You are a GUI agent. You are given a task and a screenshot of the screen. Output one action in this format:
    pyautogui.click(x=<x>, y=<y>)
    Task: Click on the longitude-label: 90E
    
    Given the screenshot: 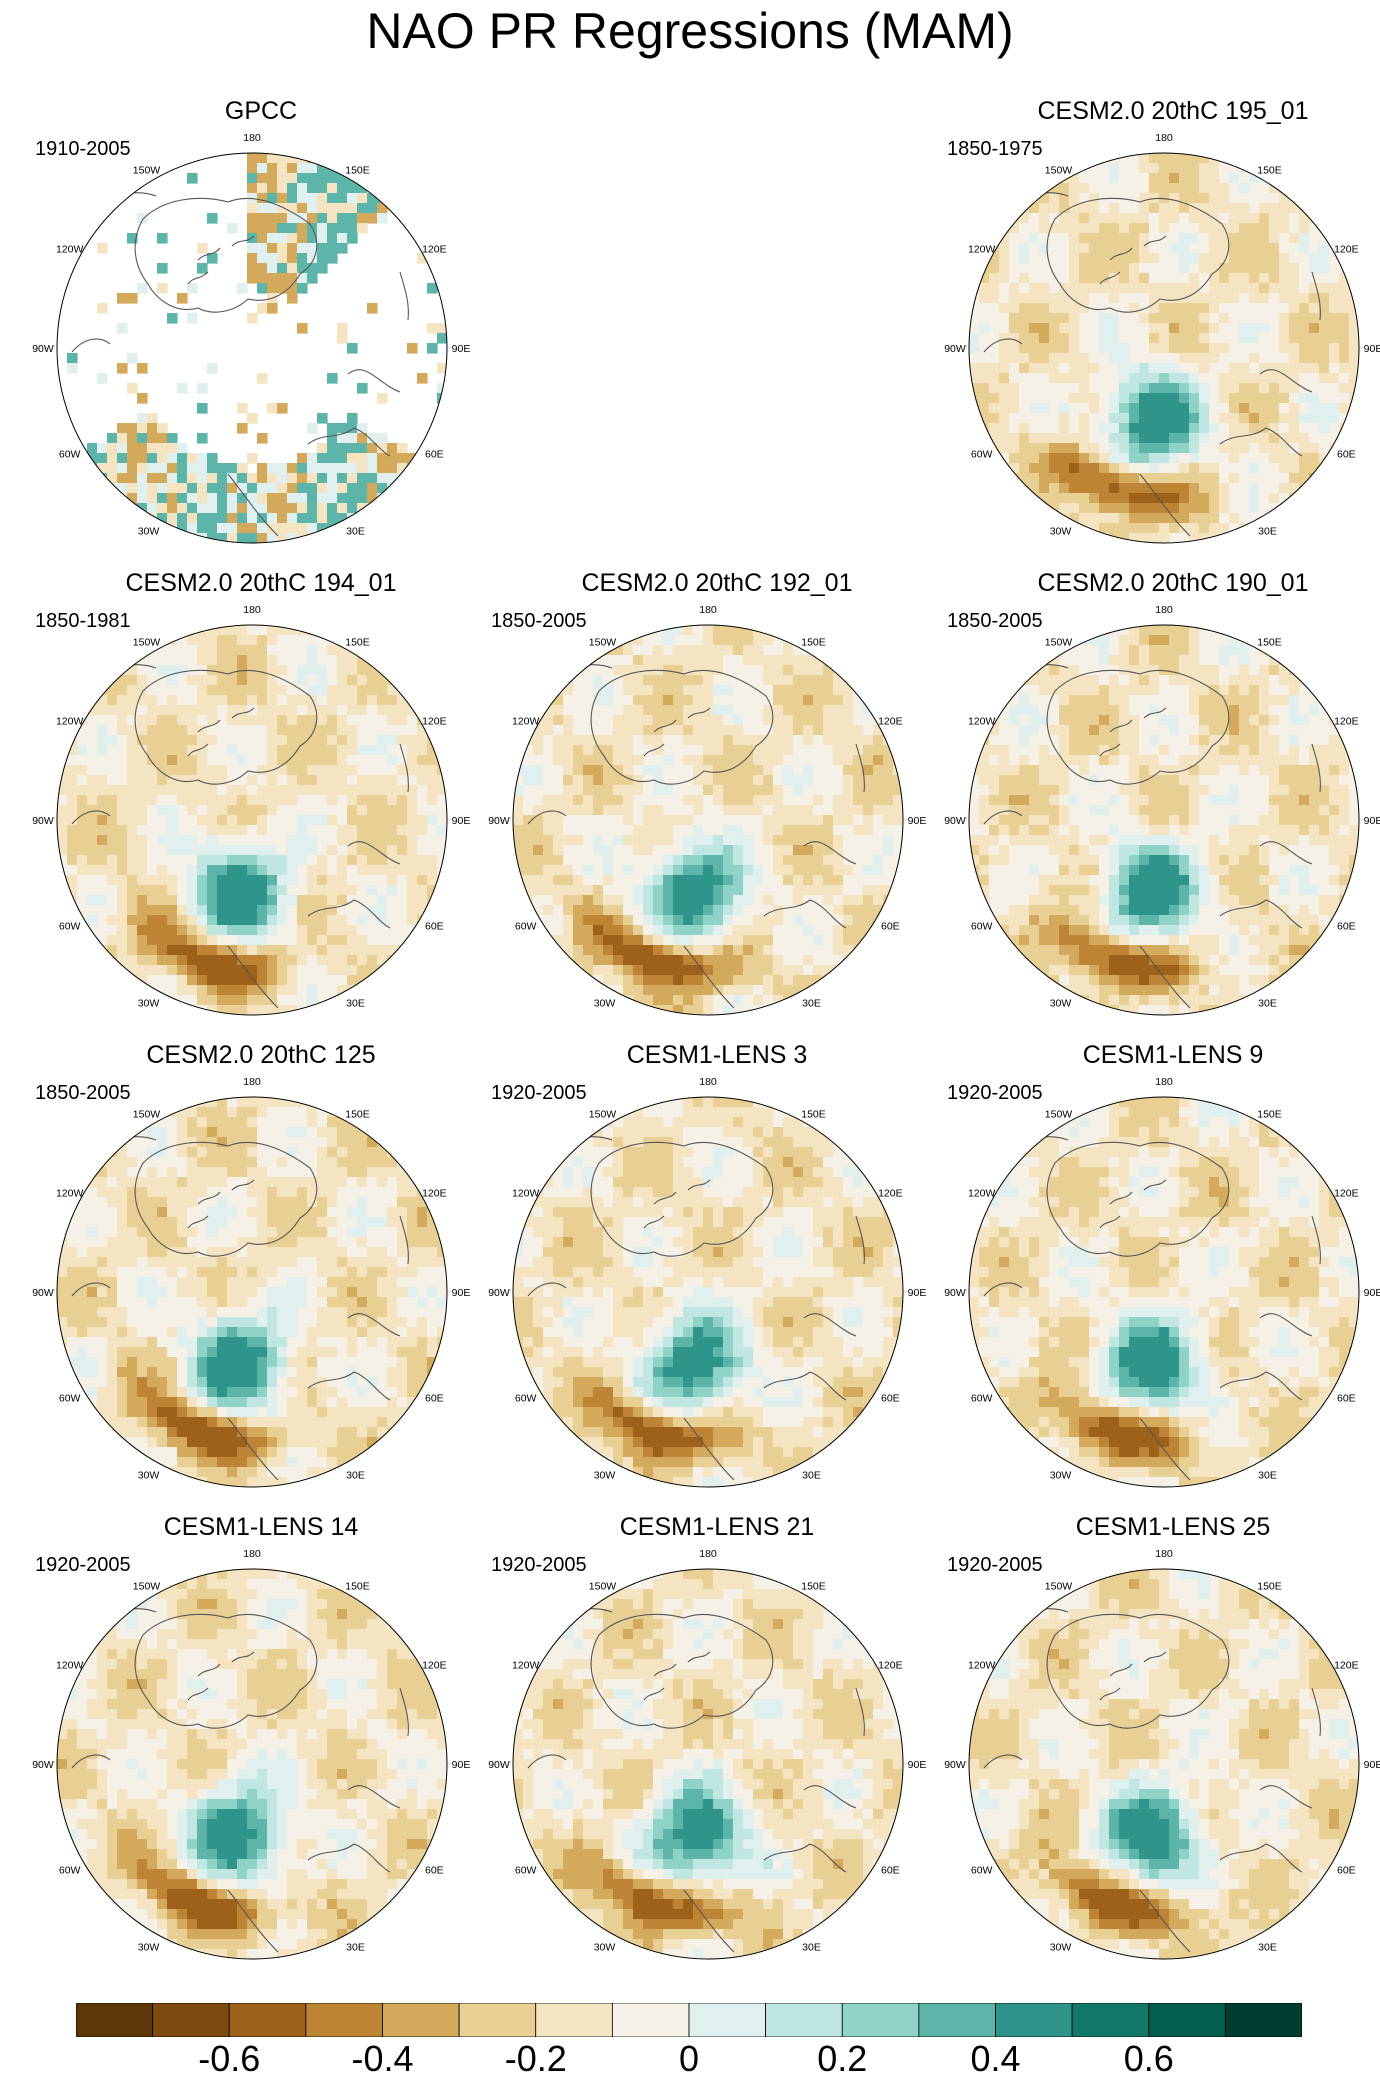 What is the action you would take?
    pyautogui.click(x=461, y=349)
    